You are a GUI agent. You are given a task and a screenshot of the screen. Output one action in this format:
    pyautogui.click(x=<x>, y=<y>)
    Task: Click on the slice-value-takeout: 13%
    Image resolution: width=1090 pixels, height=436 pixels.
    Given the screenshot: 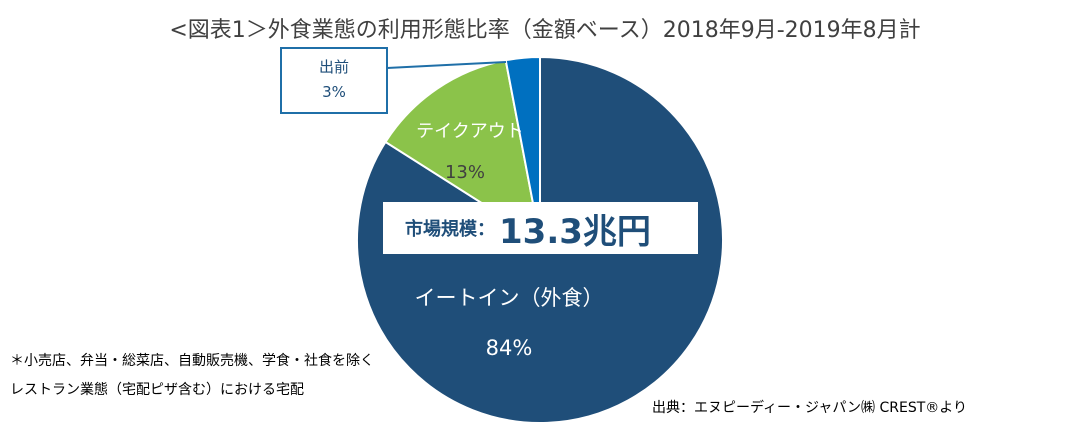 What is the action you would take?
    pyautogui.click(x=465, y=172)
    